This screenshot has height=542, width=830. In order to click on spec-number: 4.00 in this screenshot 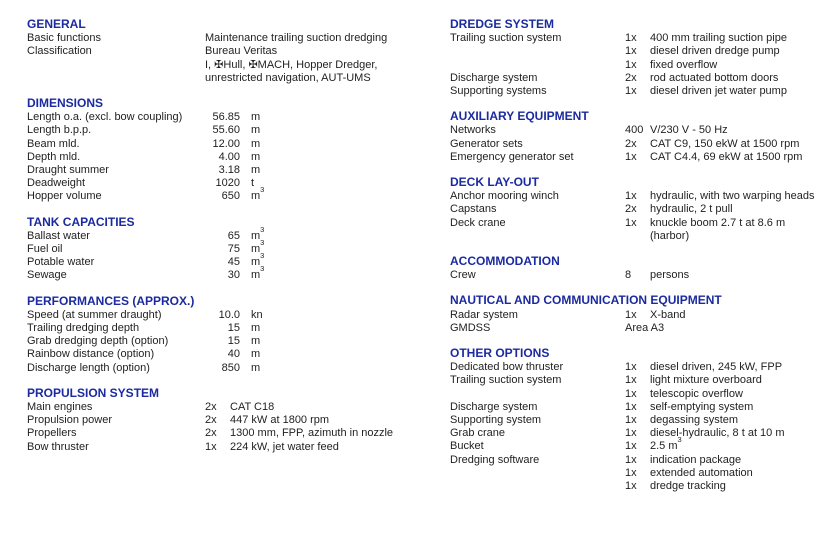, I will do `click(229, 156)`.